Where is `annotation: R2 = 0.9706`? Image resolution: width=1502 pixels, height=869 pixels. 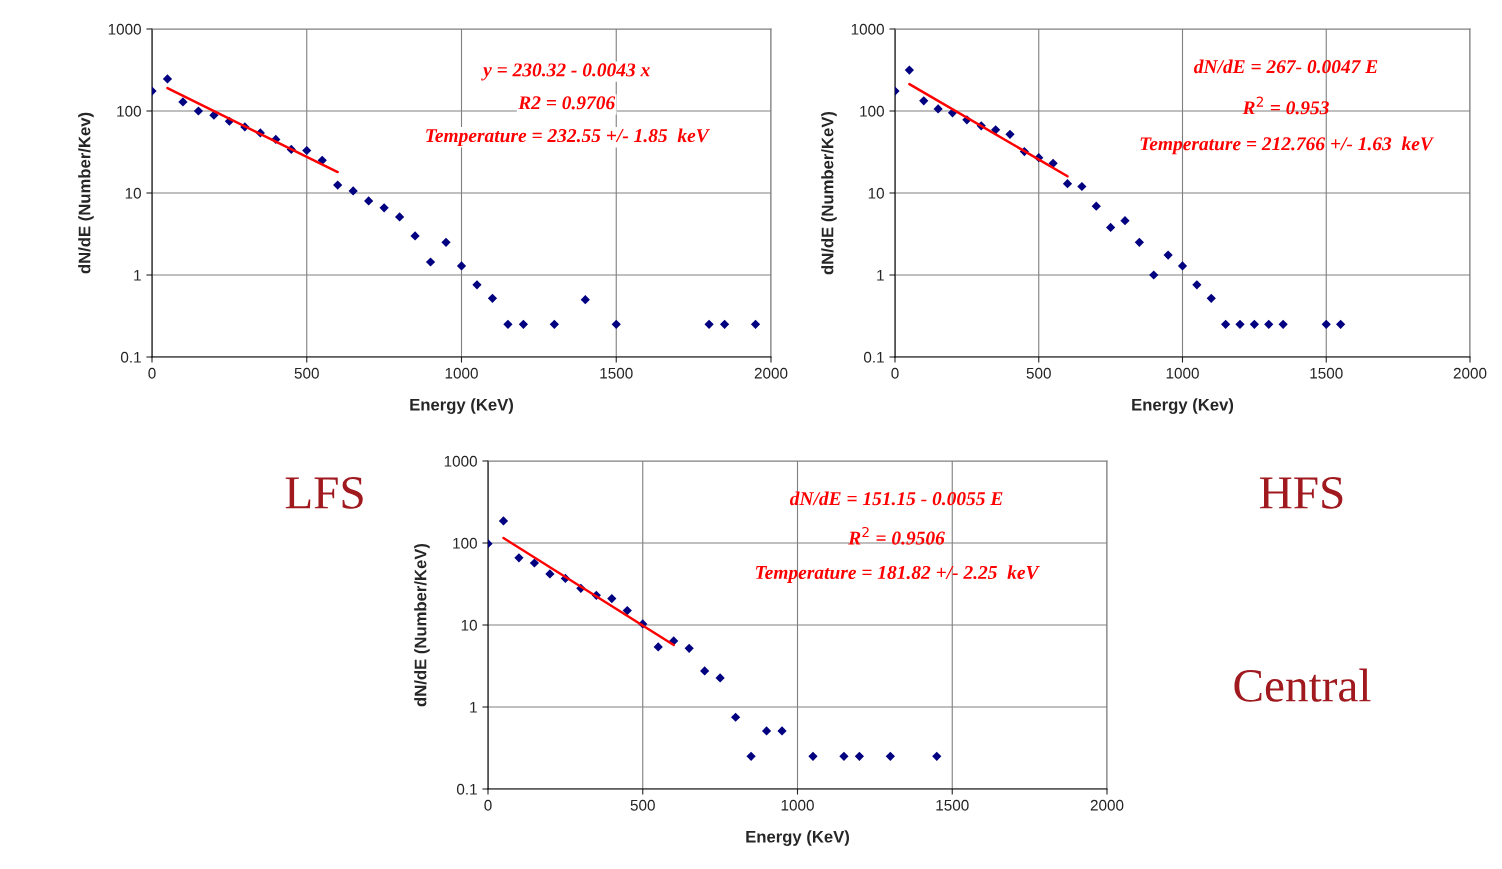 annotation: R2 = 0.9706 is located at coordinates (567, 103).